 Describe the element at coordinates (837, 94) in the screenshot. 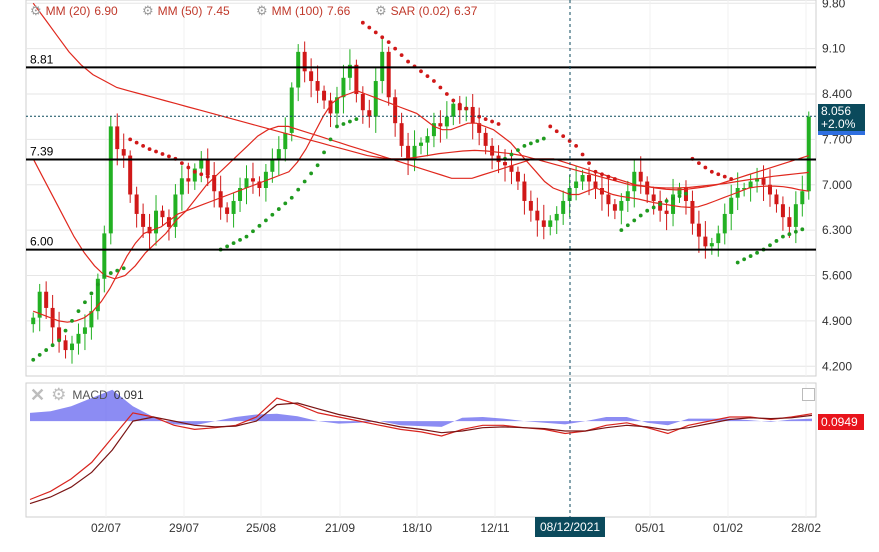

I see `y-tick-label: 8.400` at that location.